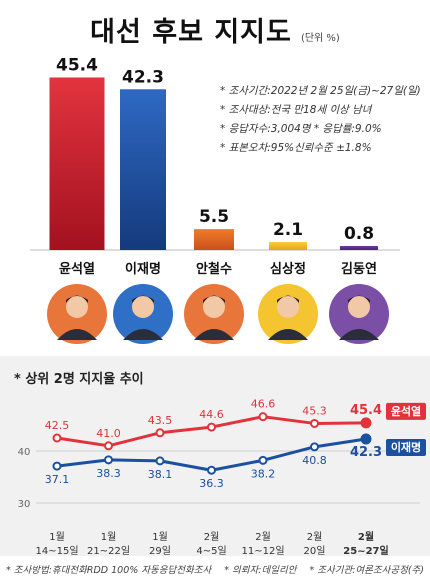  What do you see at coordinates (108, 551) in the screenshot?
I see `x-tick-label: 21~22일` at bounding box center [108, 551].